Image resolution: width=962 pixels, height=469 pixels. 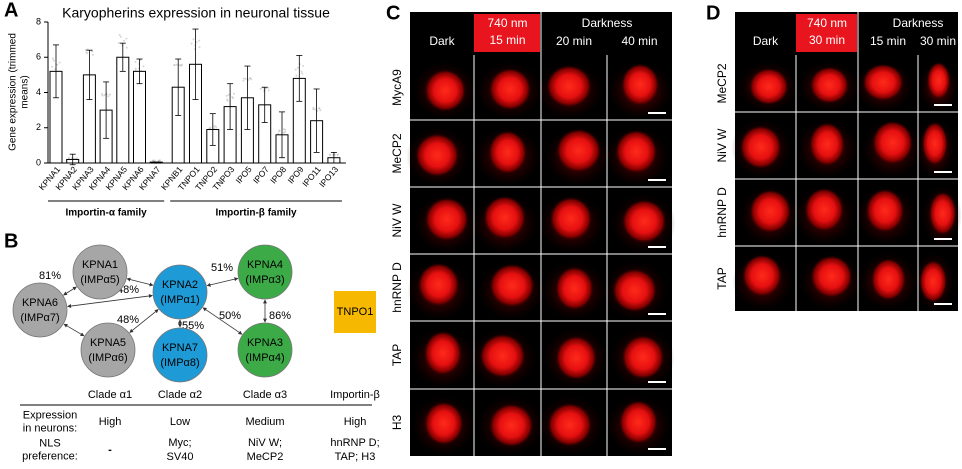 I want to click on edge-label: 50%, so click(x=230, y=316).